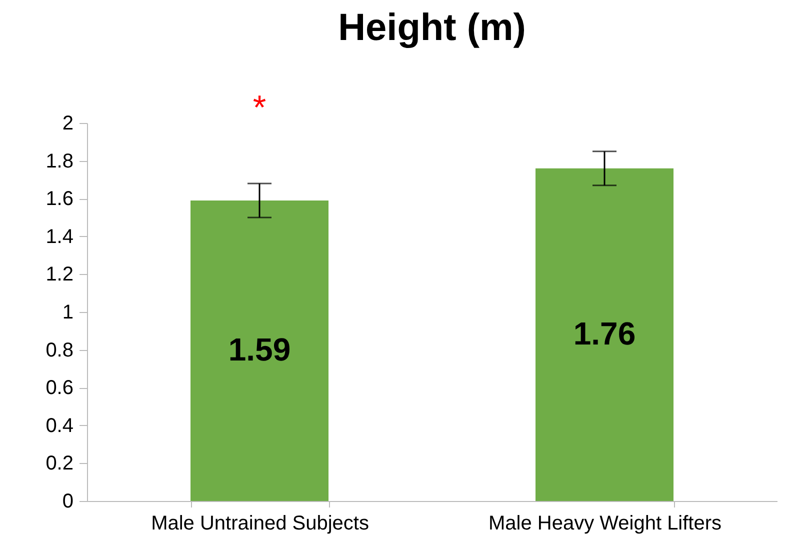 This screenshot has height=555, width=800. I want to click on y-tick-label: 0.2, so click(60, 463).